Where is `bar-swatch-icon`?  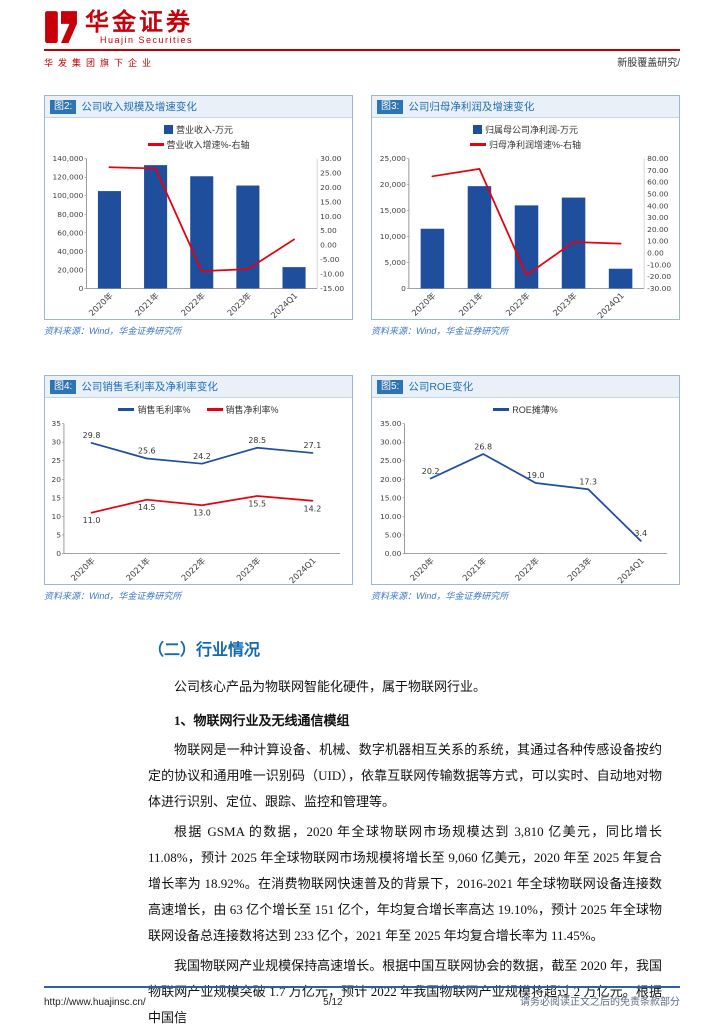 bar-swatch-icon is located at coordinates (477, 130).